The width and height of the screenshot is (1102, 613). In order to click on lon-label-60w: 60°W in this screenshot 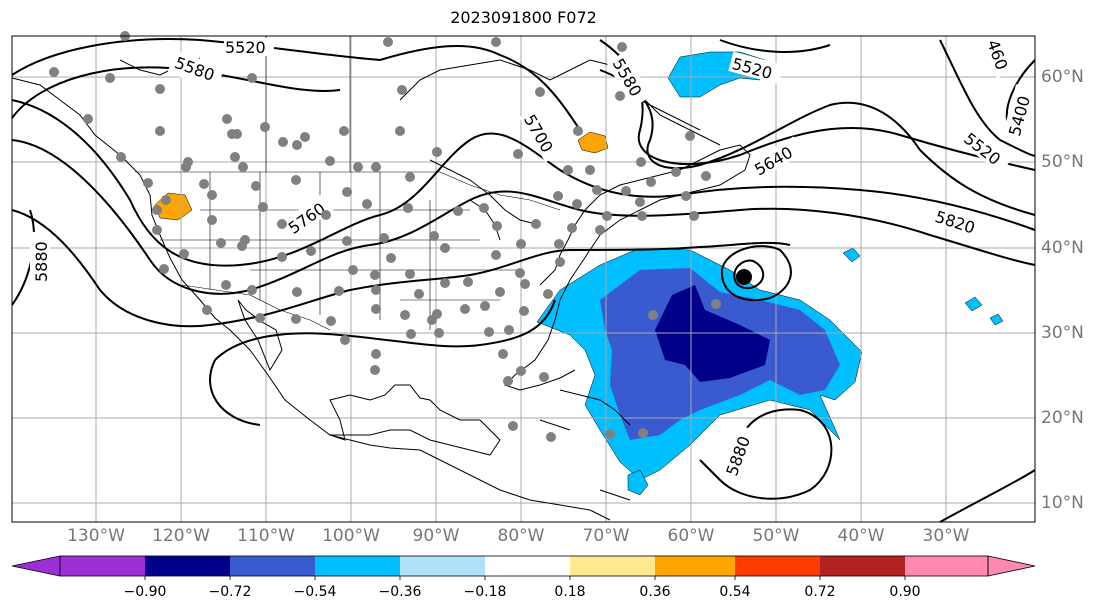, I will do `click(691, 536)`.